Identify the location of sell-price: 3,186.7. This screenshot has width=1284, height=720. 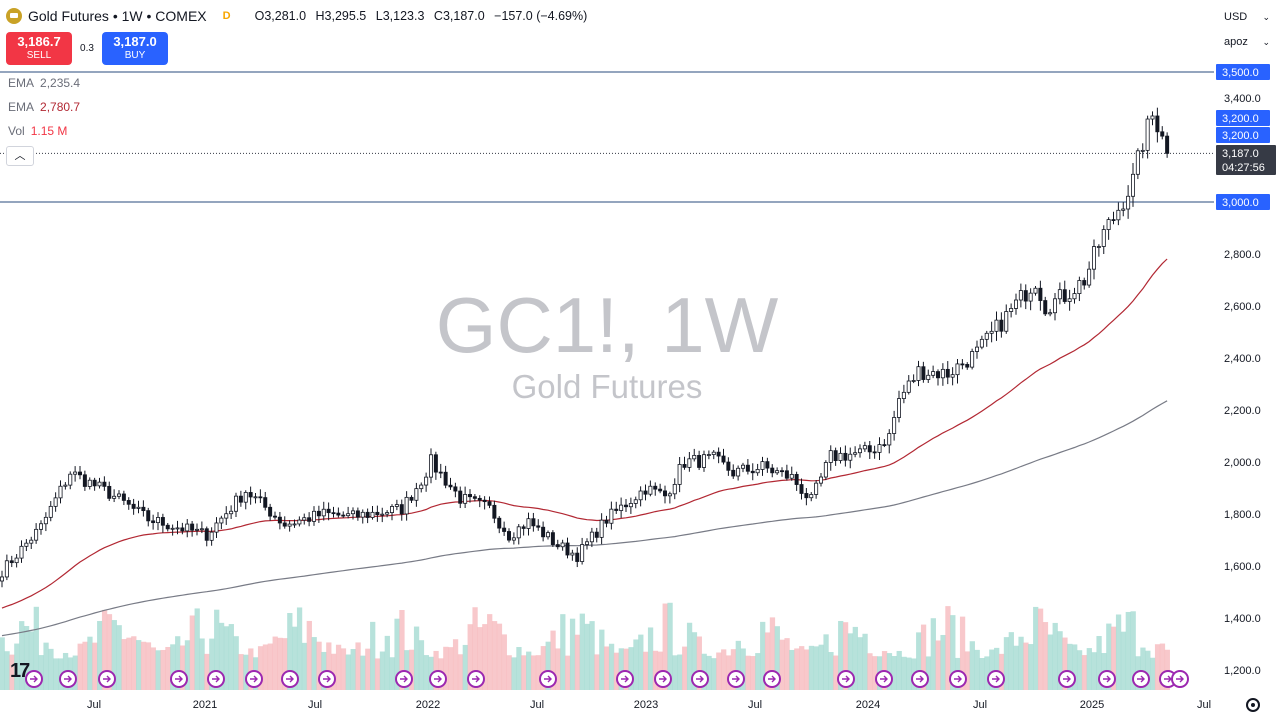
(39, 41).